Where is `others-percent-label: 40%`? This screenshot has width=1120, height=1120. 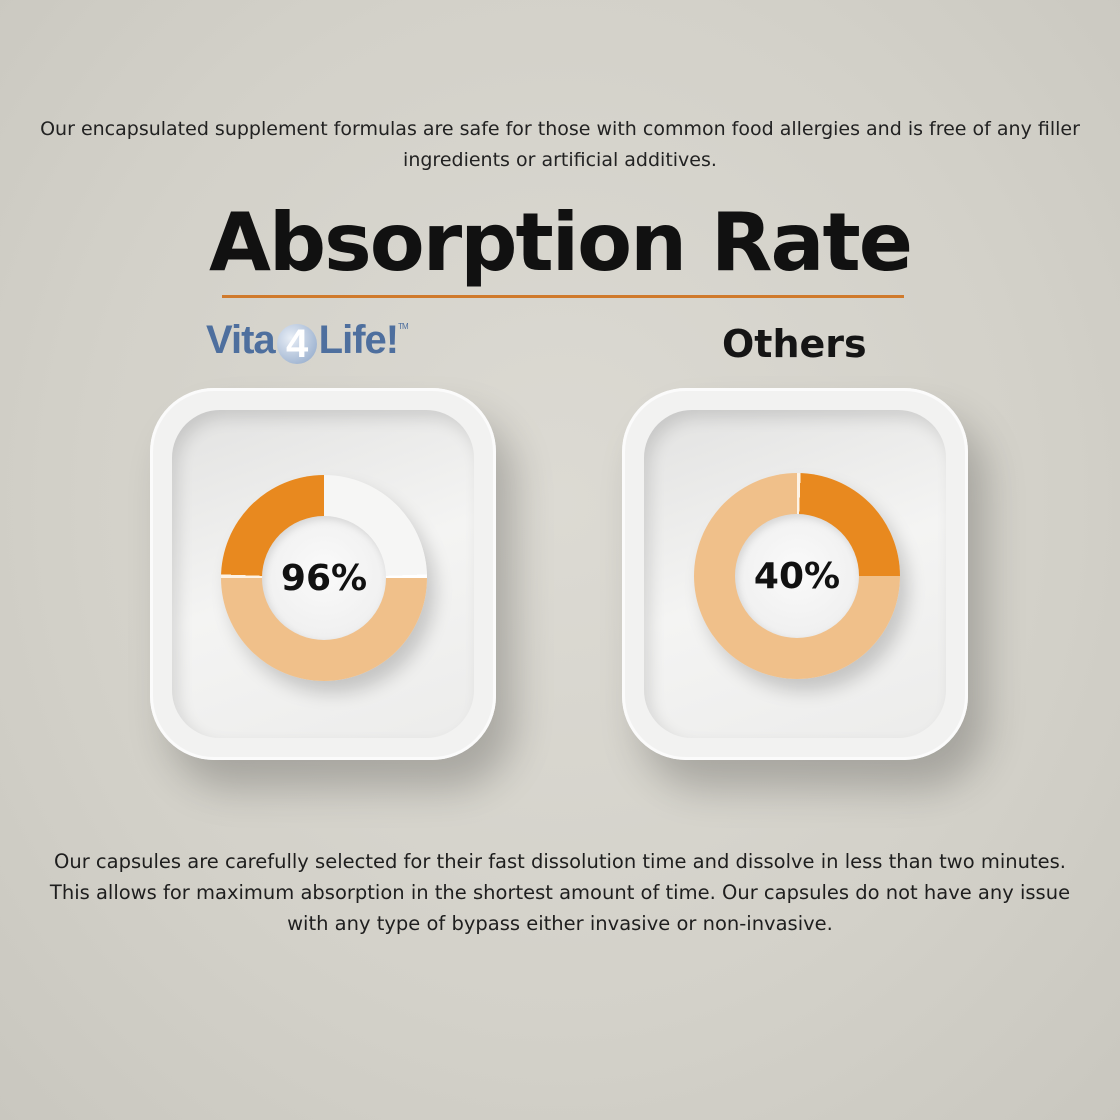 others-percent-label: 40% is located at coordinates (797, 576).